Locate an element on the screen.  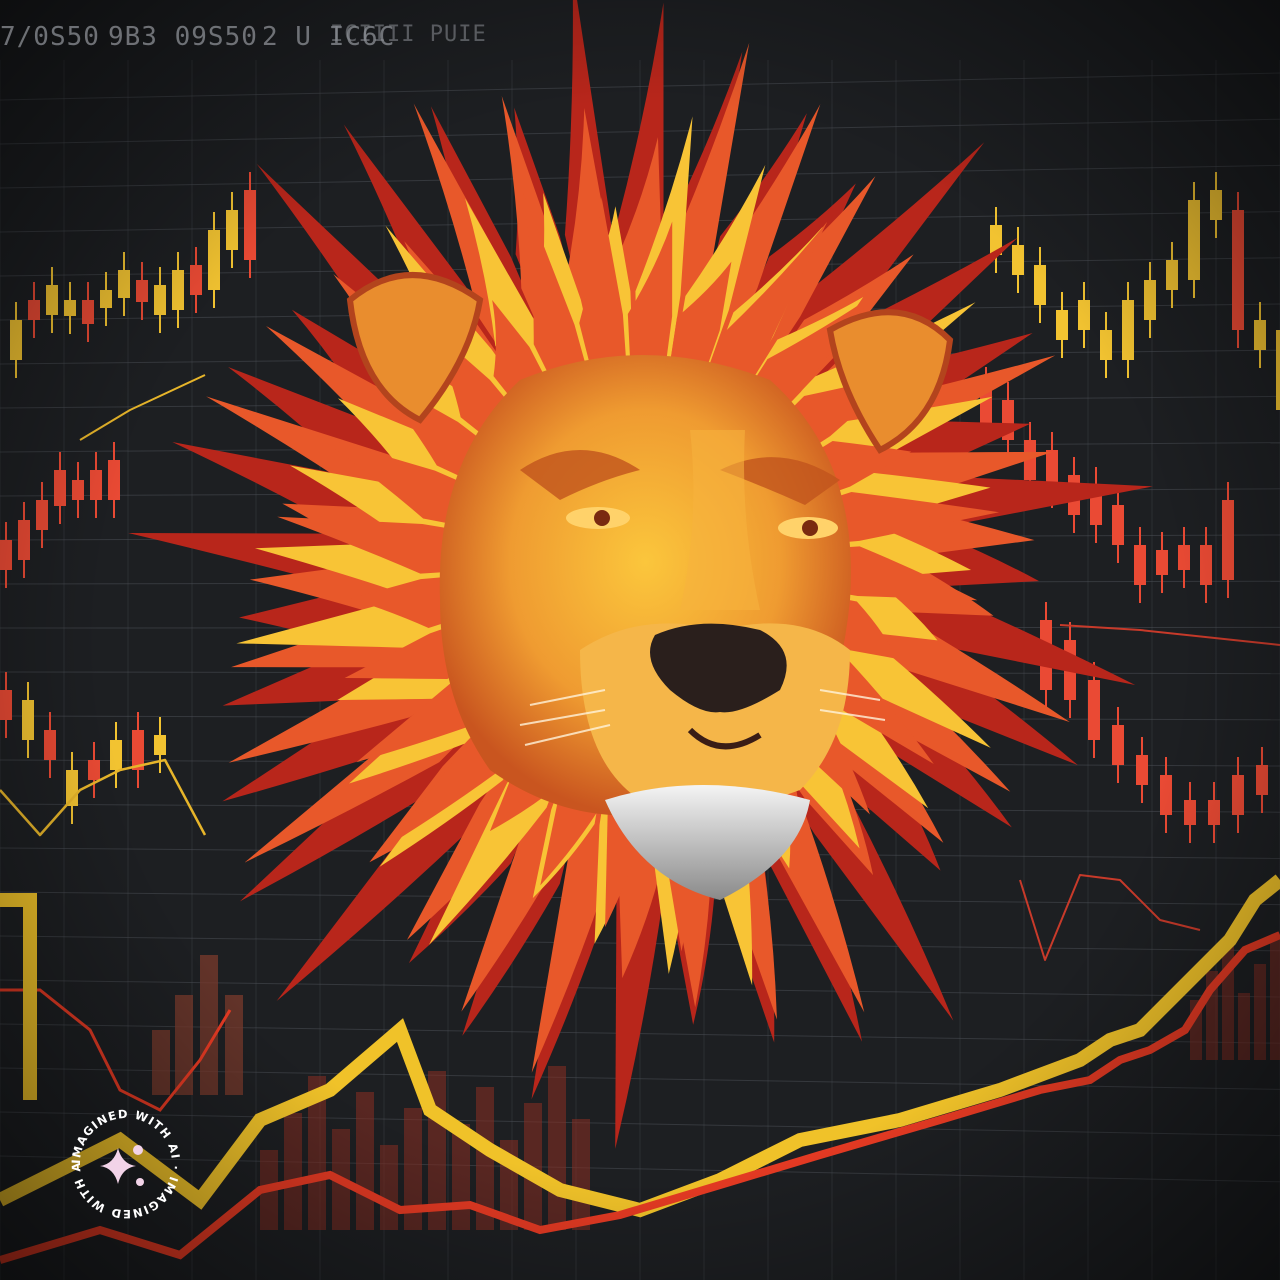
chart-header-text-1: 7/0S50 is located at coordinates (50, 37).